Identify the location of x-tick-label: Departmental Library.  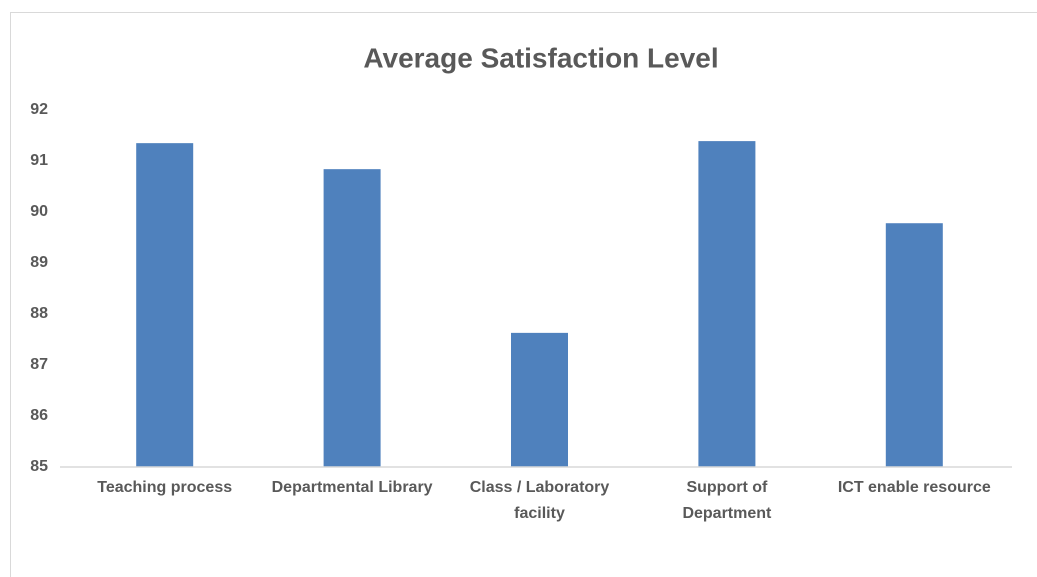
(352, 487).